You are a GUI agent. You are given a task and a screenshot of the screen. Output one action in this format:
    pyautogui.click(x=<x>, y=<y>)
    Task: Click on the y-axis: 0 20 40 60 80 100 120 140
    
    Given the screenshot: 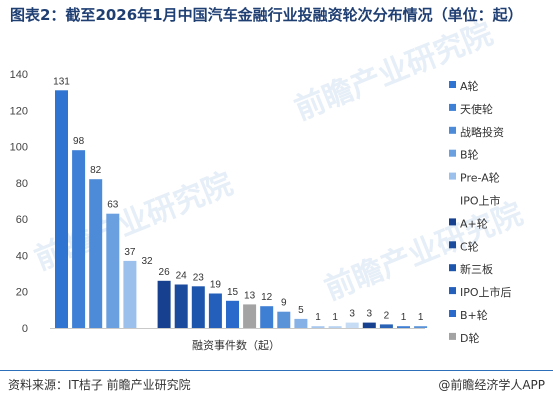 What is the action you would take?
    pyautogui.click(x=19, y=202)
    